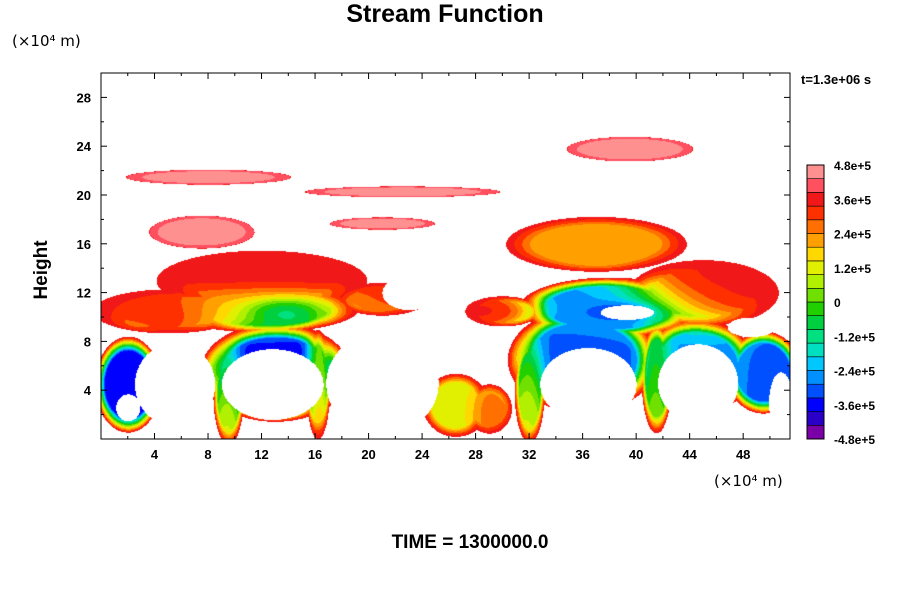  I want to click on time-footer: TIME = 1300000.0, so click(470, 542).